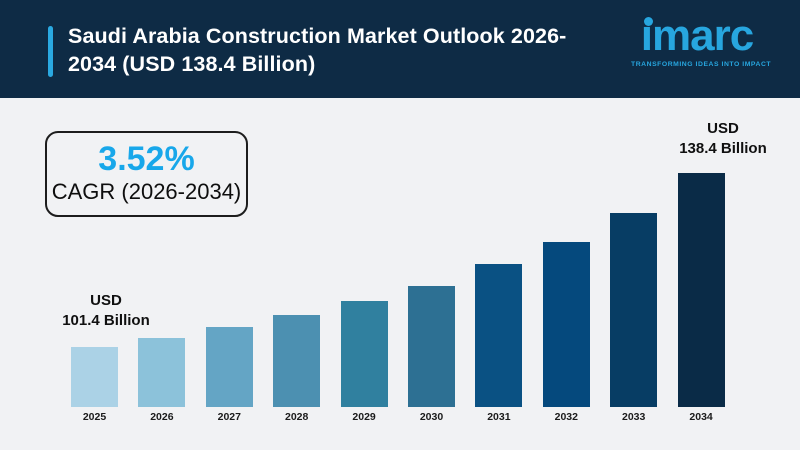  I want to click on bar-group-2026: 2026, so click(162, 381).